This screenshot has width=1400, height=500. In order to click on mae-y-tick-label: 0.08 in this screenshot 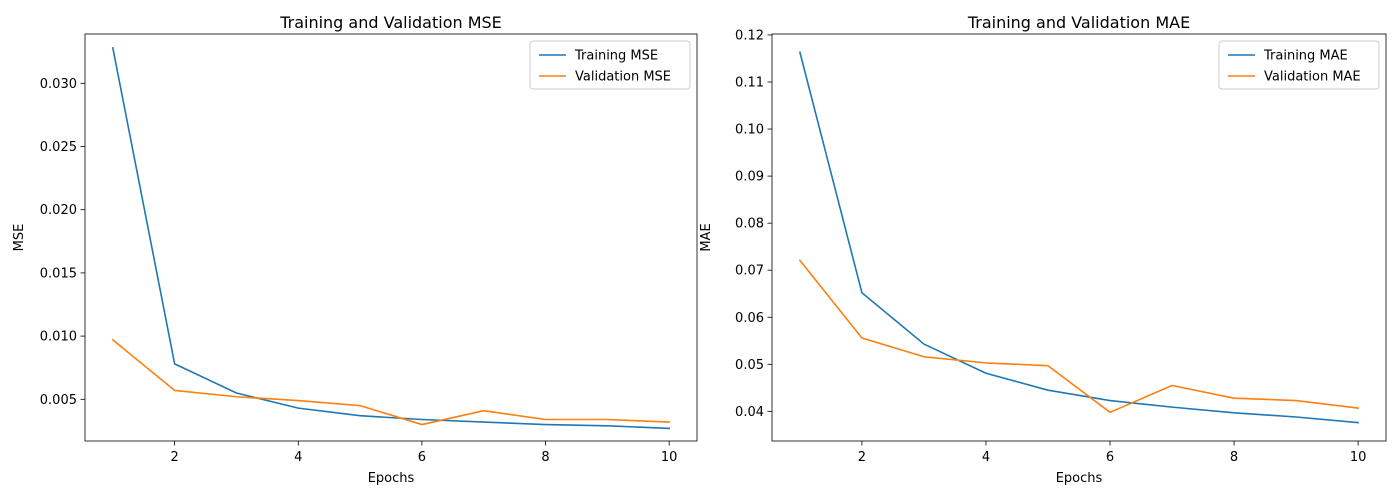, I will do `click(749, 224)`.